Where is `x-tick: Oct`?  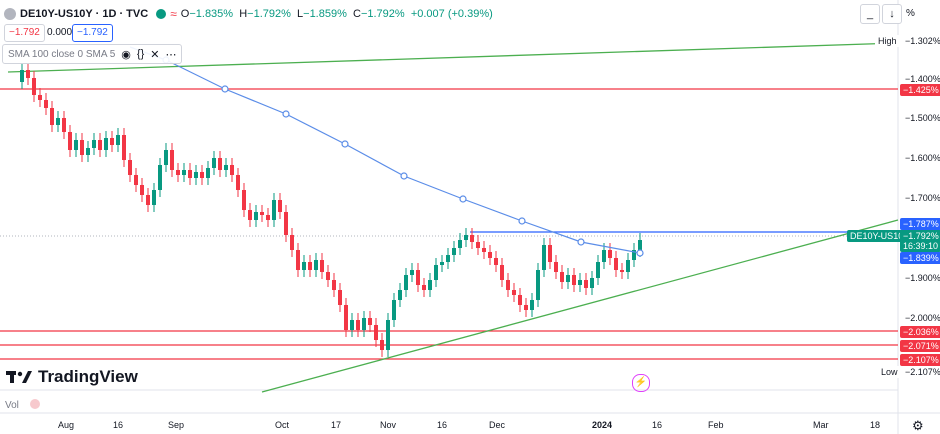
x-tick: Oct is located at coordinates (282, 425).